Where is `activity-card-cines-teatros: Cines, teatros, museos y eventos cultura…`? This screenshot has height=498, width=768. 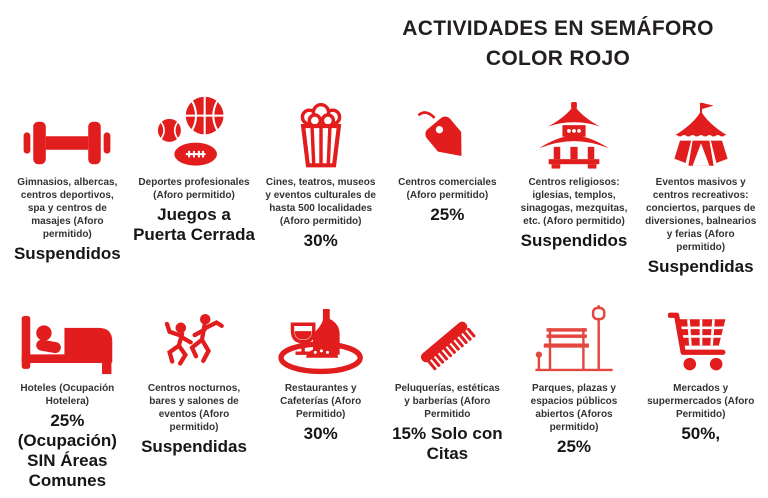 activity-card-cines-teatros: Cines, teatros, museos y eventos cultura… is located at coordinates (320, 181).